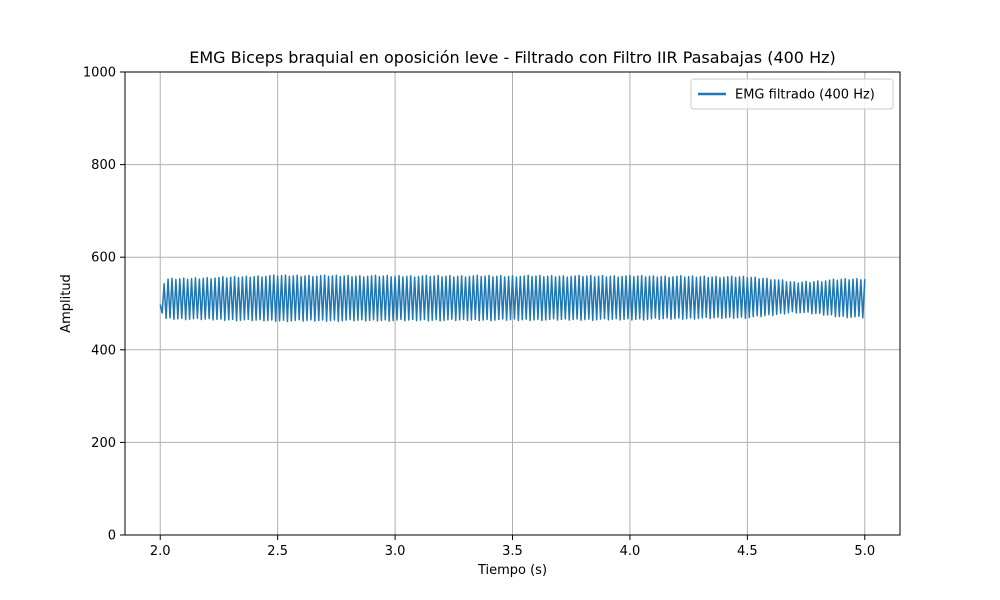 The image size is (1000, 600). I want to click on y-tick-label: 1000, so click(99, 73).